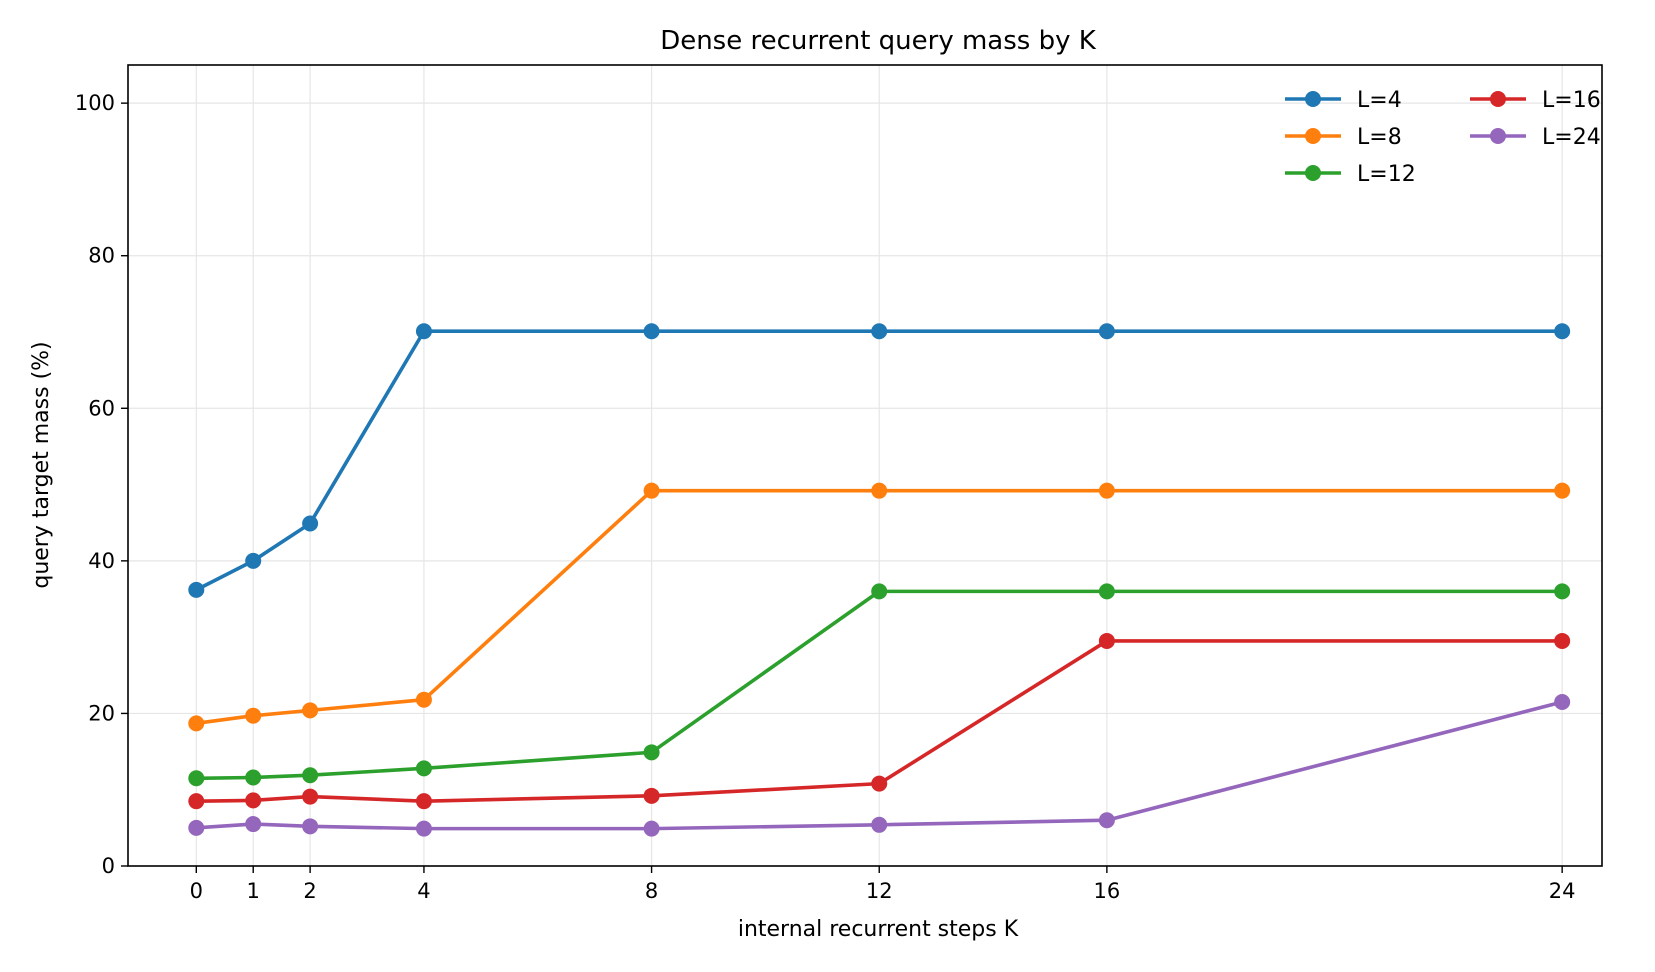 This screenshot has width=1655, height=972. What do you see at coordinates (1106, 591) in the screenshot?
I see `point-l12-k16` at bounding box center [1106, 591].